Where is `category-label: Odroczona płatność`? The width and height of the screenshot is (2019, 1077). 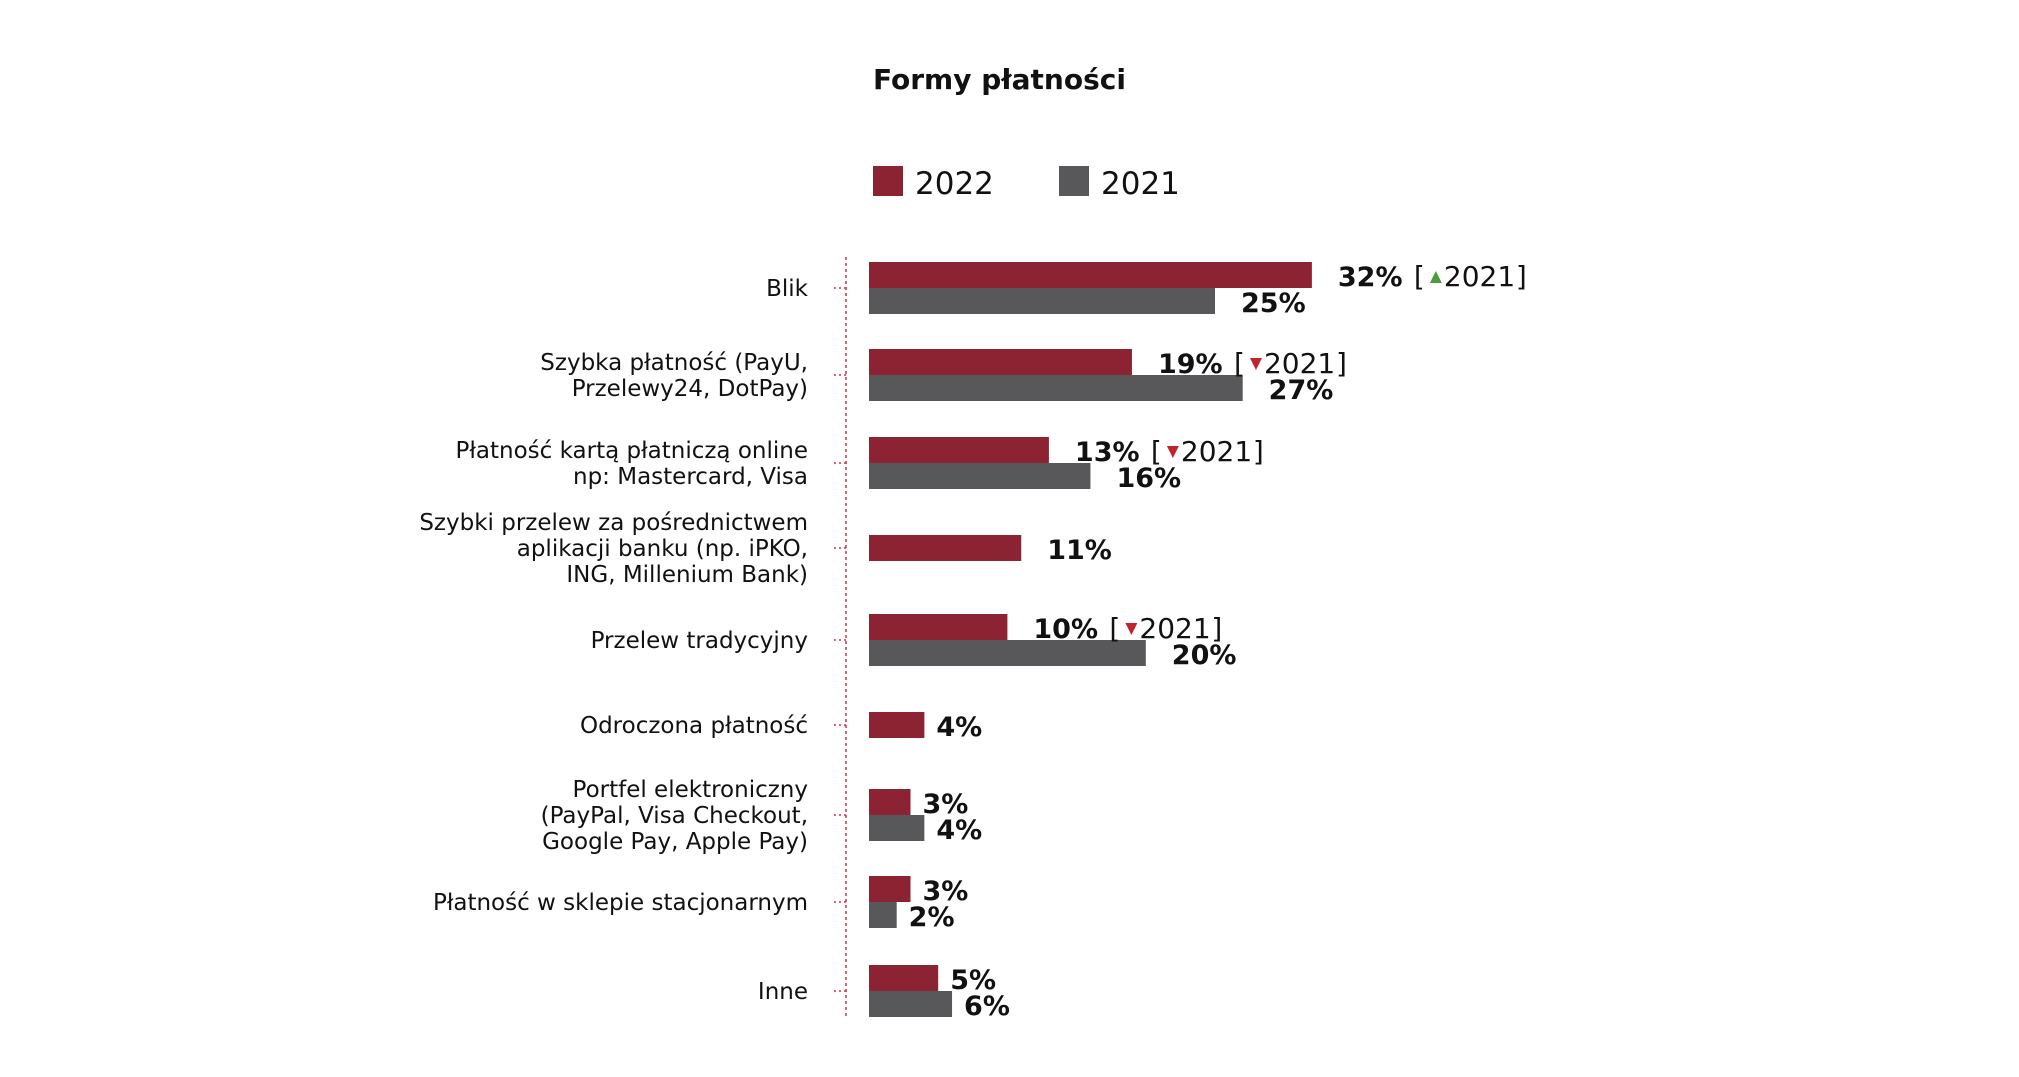
category-label: Odroczona płatność is located at coordinates (694, 726).